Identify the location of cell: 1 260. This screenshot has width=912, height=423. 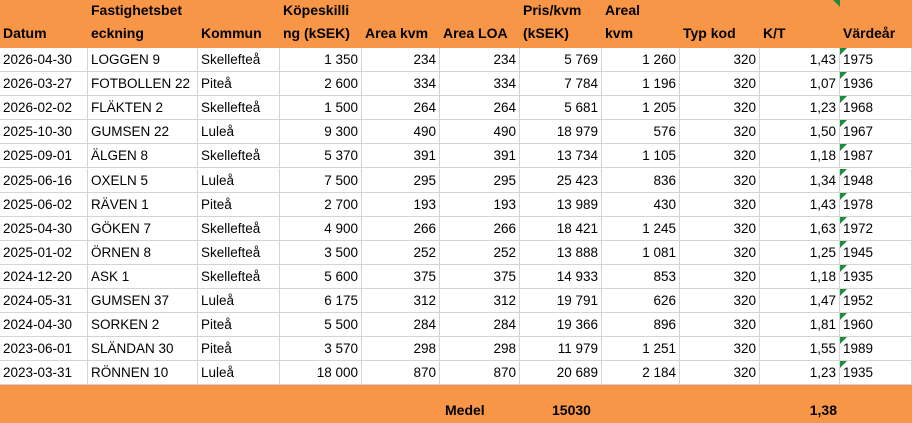
(641, 60).